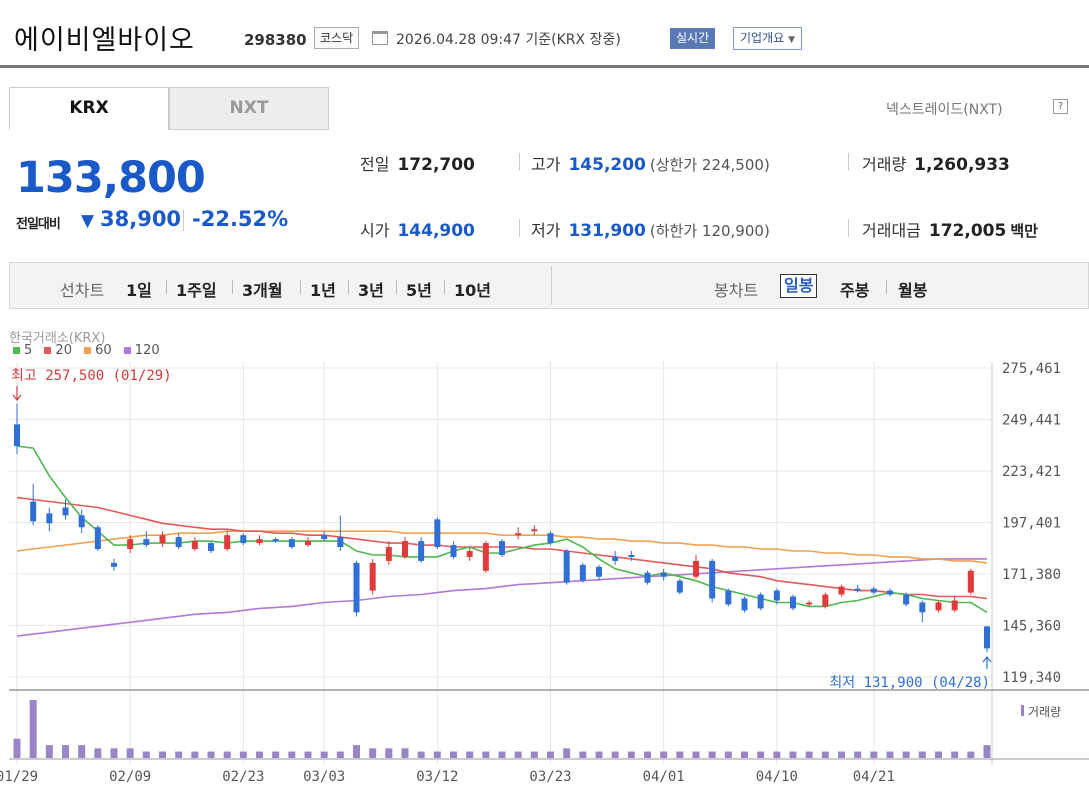 This screenshot has width=1089, height=800. What do you see at coordinates (89, 108) in the screenshot?
I see `tab-krx: KRX` at bounding box center [89, 108].